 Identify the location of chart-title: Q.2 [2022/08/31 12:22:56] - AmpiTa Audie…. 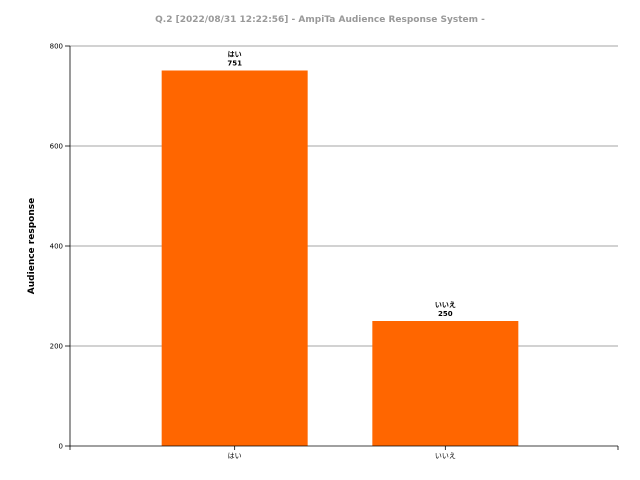
(320, 20).